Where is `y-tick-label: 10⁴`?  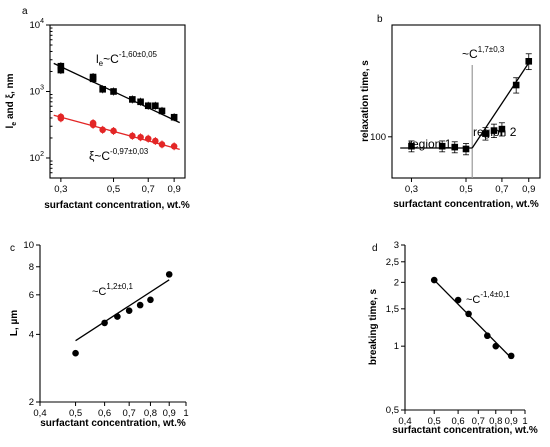 y-tick-label: 10⁴ is located at coordinates (37, 24).